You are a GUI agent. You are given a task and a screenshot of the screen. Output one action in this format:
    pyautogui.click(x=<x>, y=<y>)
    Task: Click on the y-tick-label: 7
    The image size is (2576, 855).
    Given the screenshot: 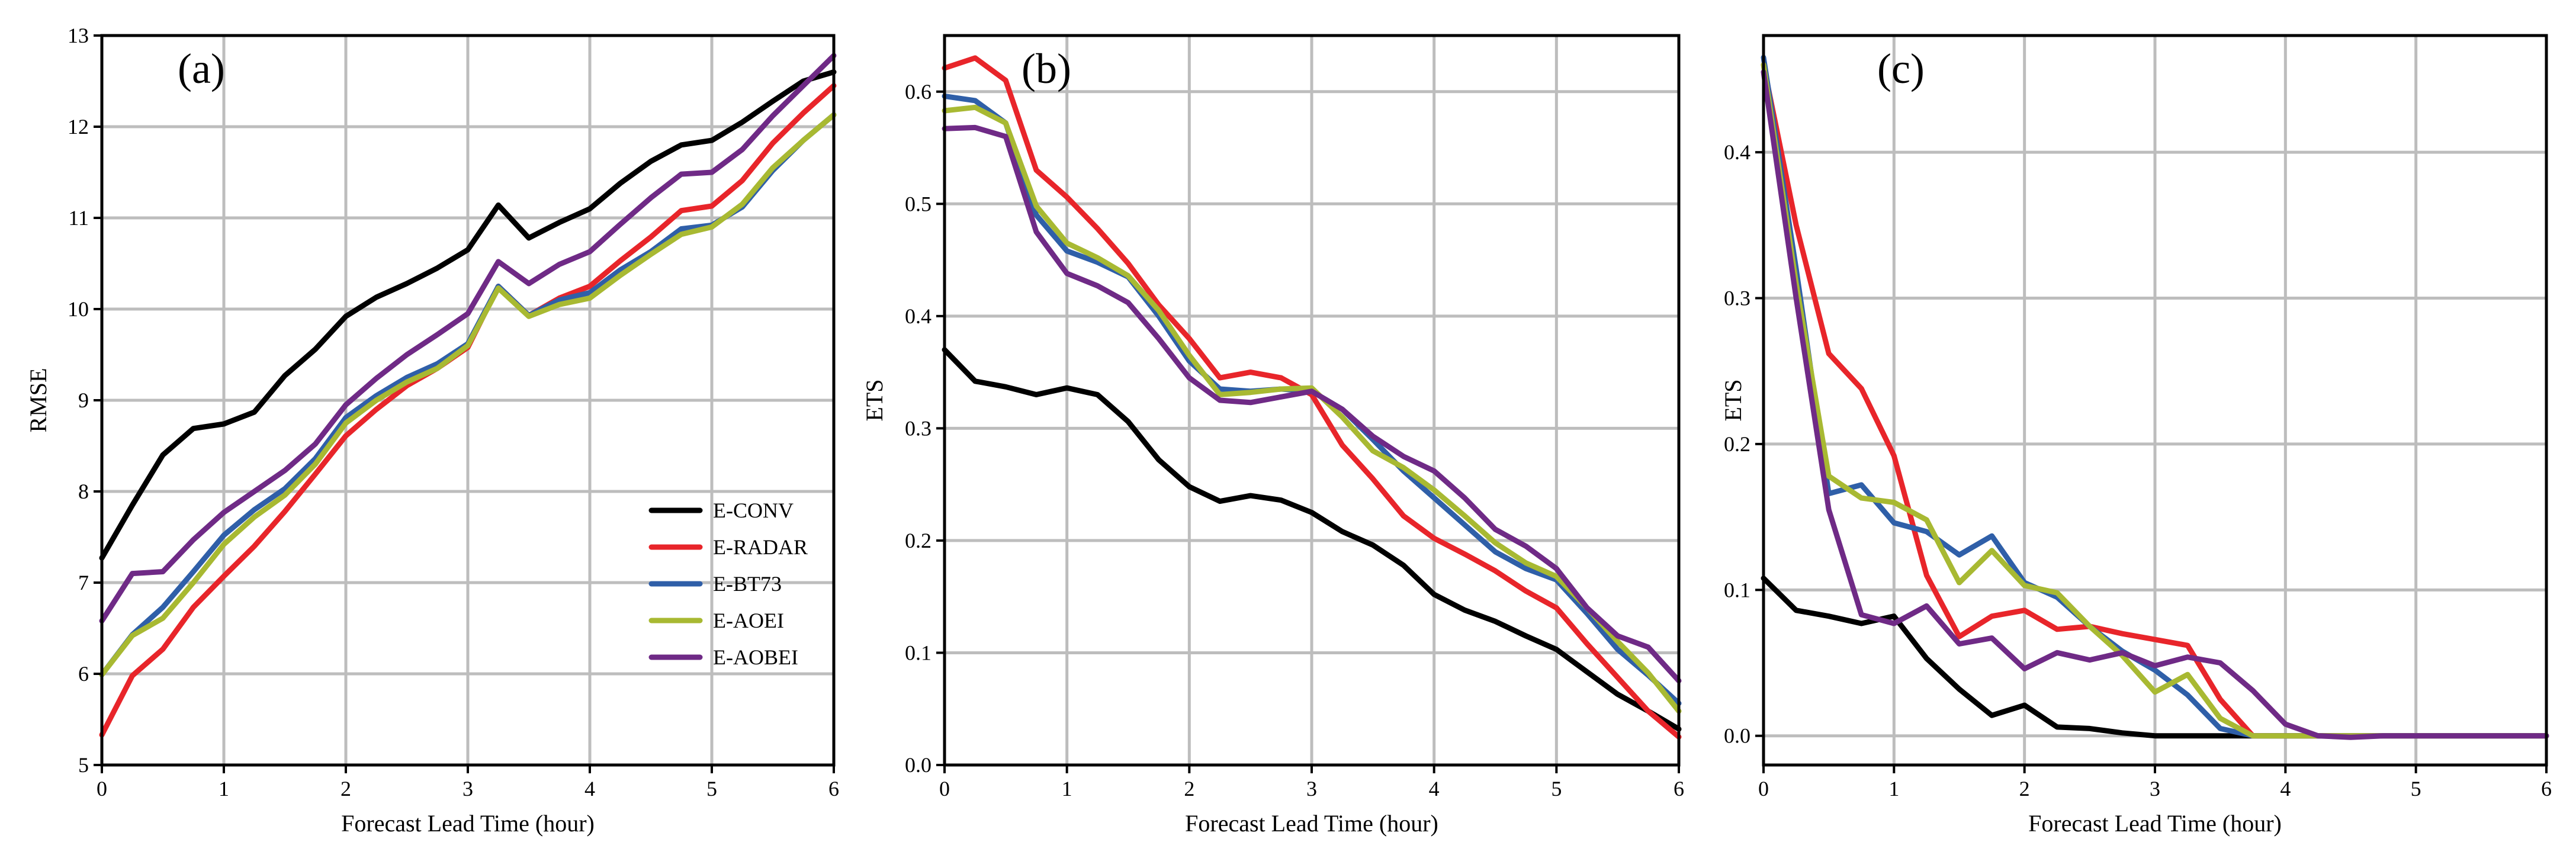 What is the action you would take?
    pyautogui.click(x=84, y=582)
    